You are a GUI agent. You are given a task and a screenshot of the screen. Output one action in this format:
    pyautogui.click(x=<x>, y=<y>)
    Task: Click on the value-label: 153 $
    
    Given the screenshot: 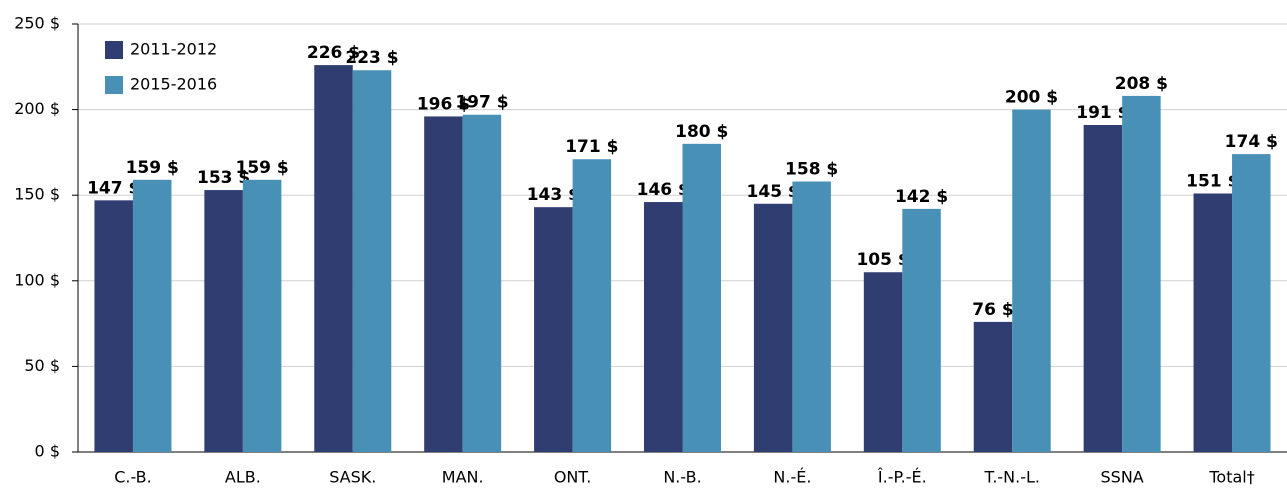 What is the action you would take?
    pyautogui.click(x=223, y=178)
    